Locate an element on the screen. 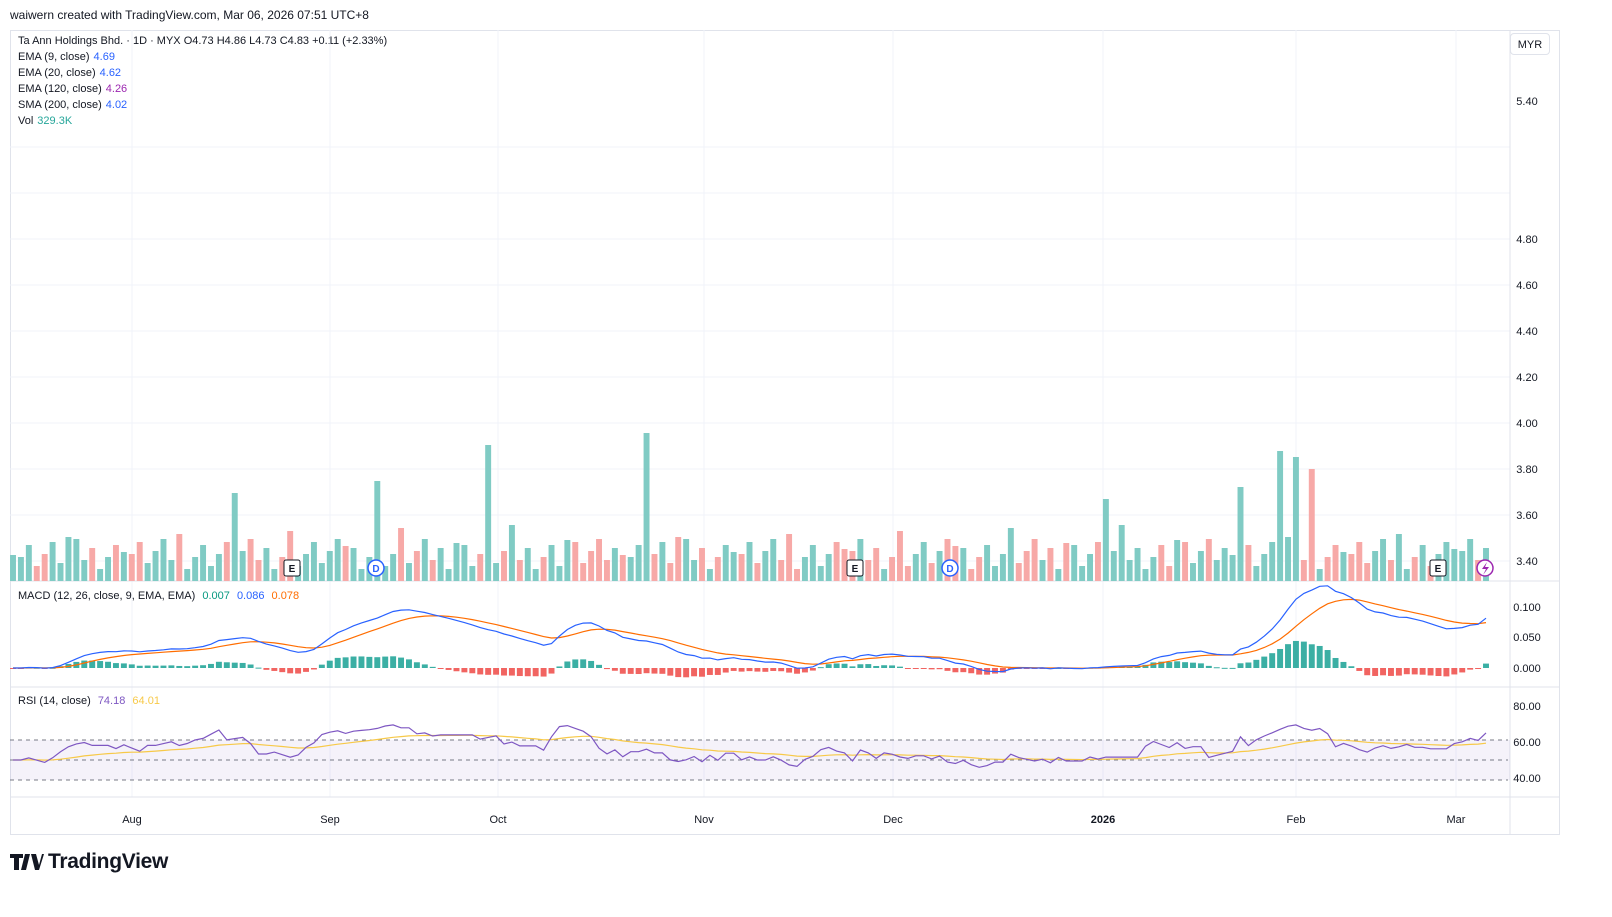 The width and height of the screenshot is (1612, 917). earnings-marker-box is located at coordinates (292, 568).